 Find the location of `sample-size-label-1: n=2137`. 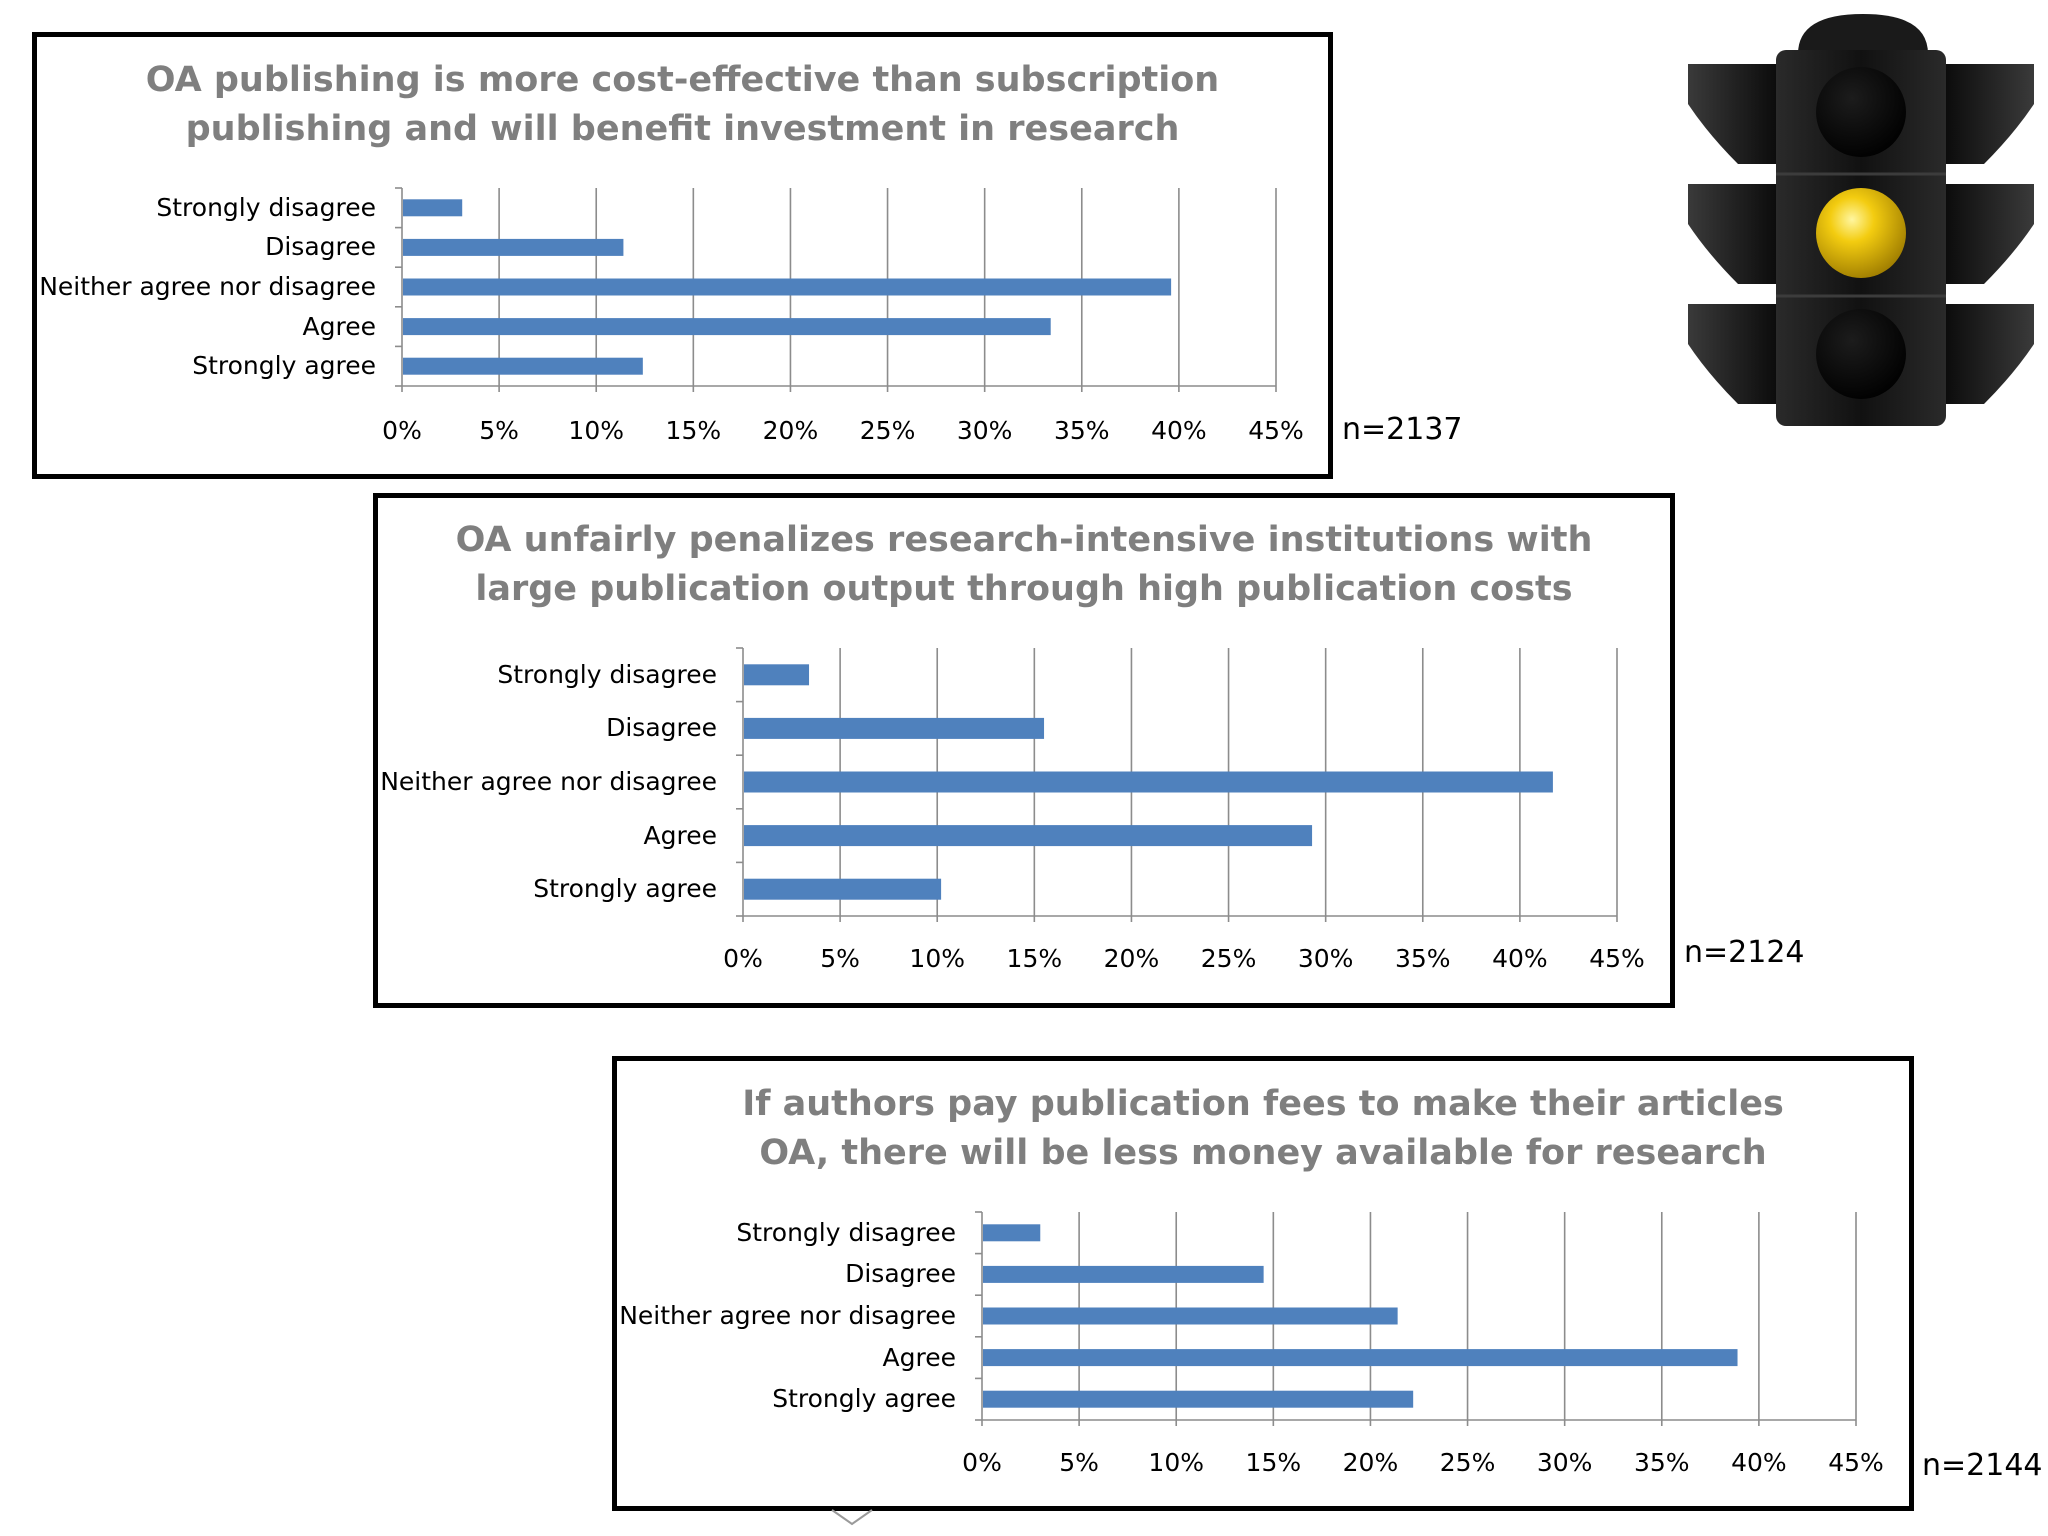

sample-size-label-1: n=2137 is located at coordinates (1402, 429).